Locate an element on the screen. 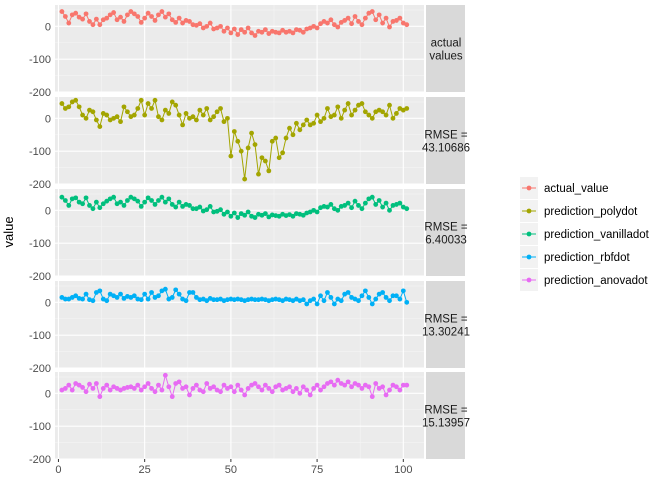 The height and width of the screenshot is (480, 672). legend-item-prediction_vanilladot: prediction_vanilladot is located at coordinates (585, 234).